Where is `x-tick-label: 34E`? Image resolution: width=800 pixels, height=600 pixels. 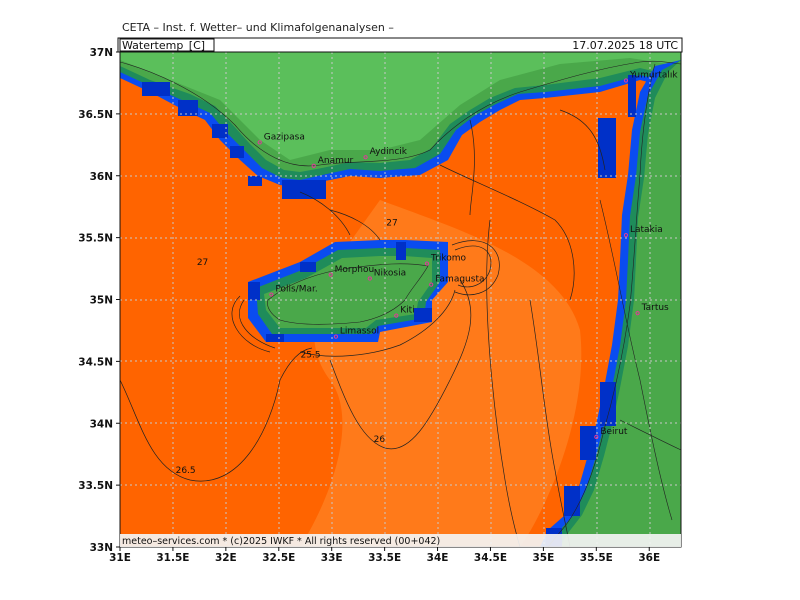 x-tick-label: 34E is located at coordinates (438, 558).